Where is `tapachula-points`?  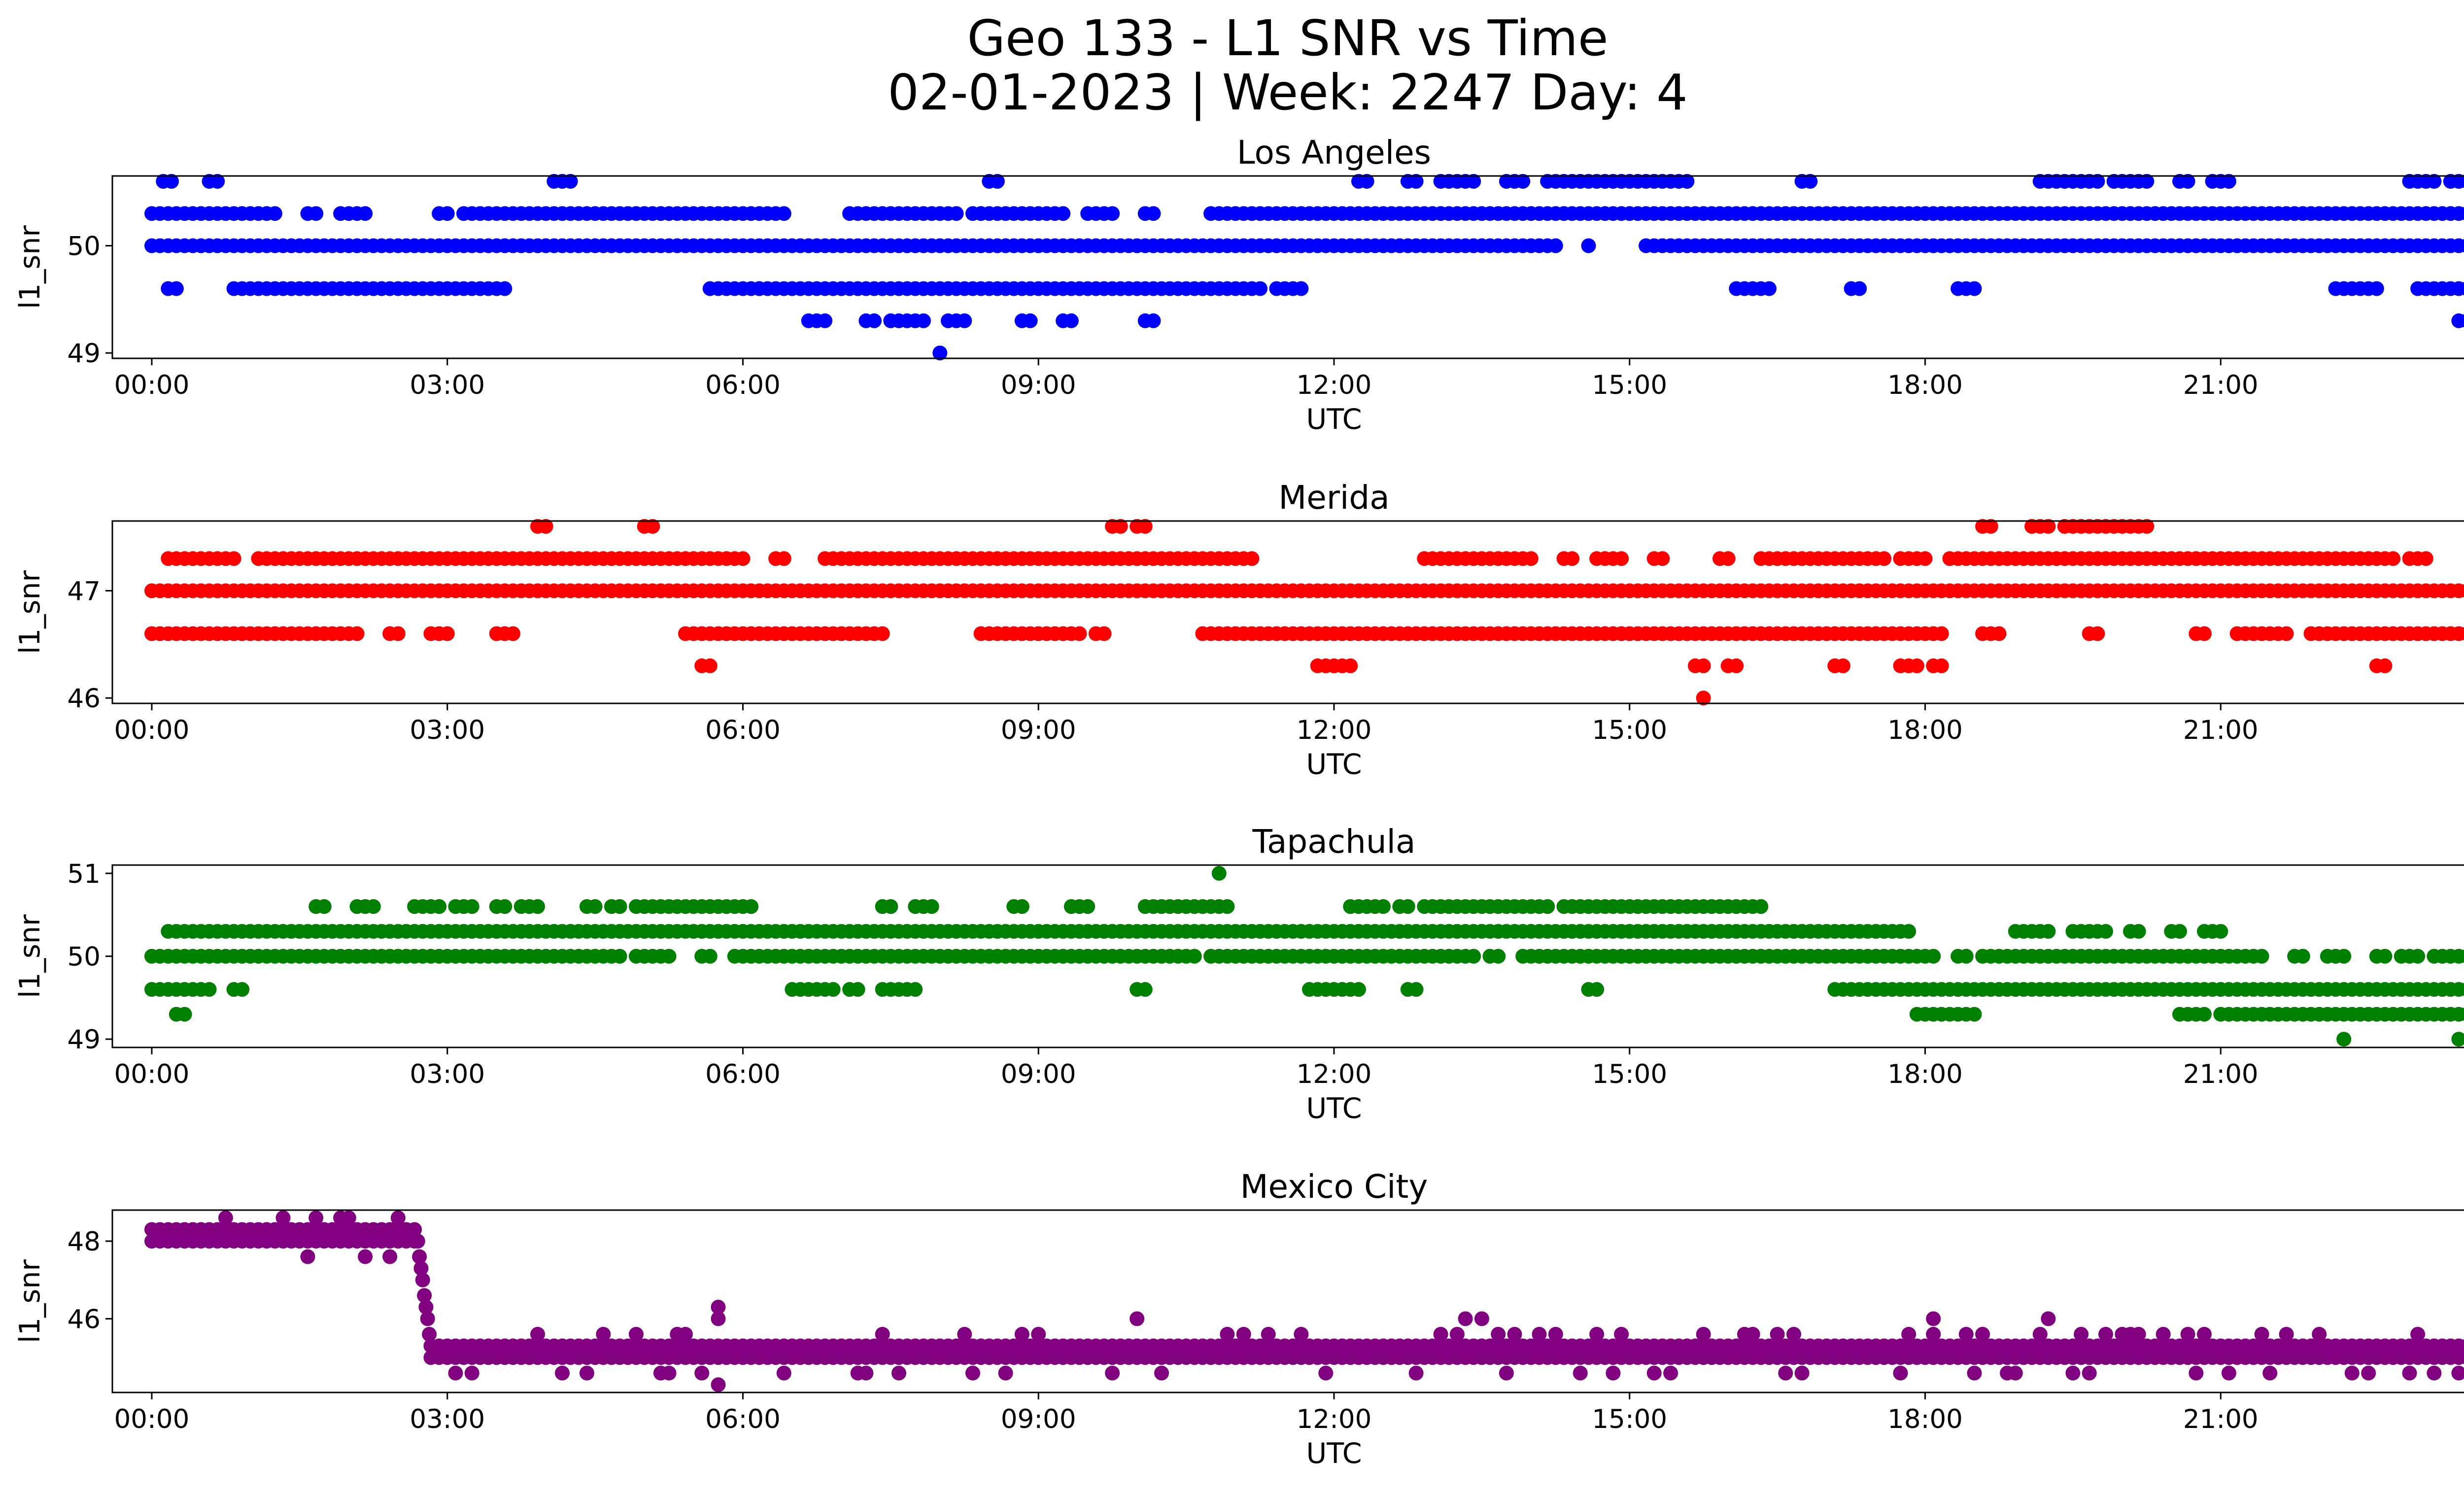
tapachula-points is located at coordinates (1304, 956).